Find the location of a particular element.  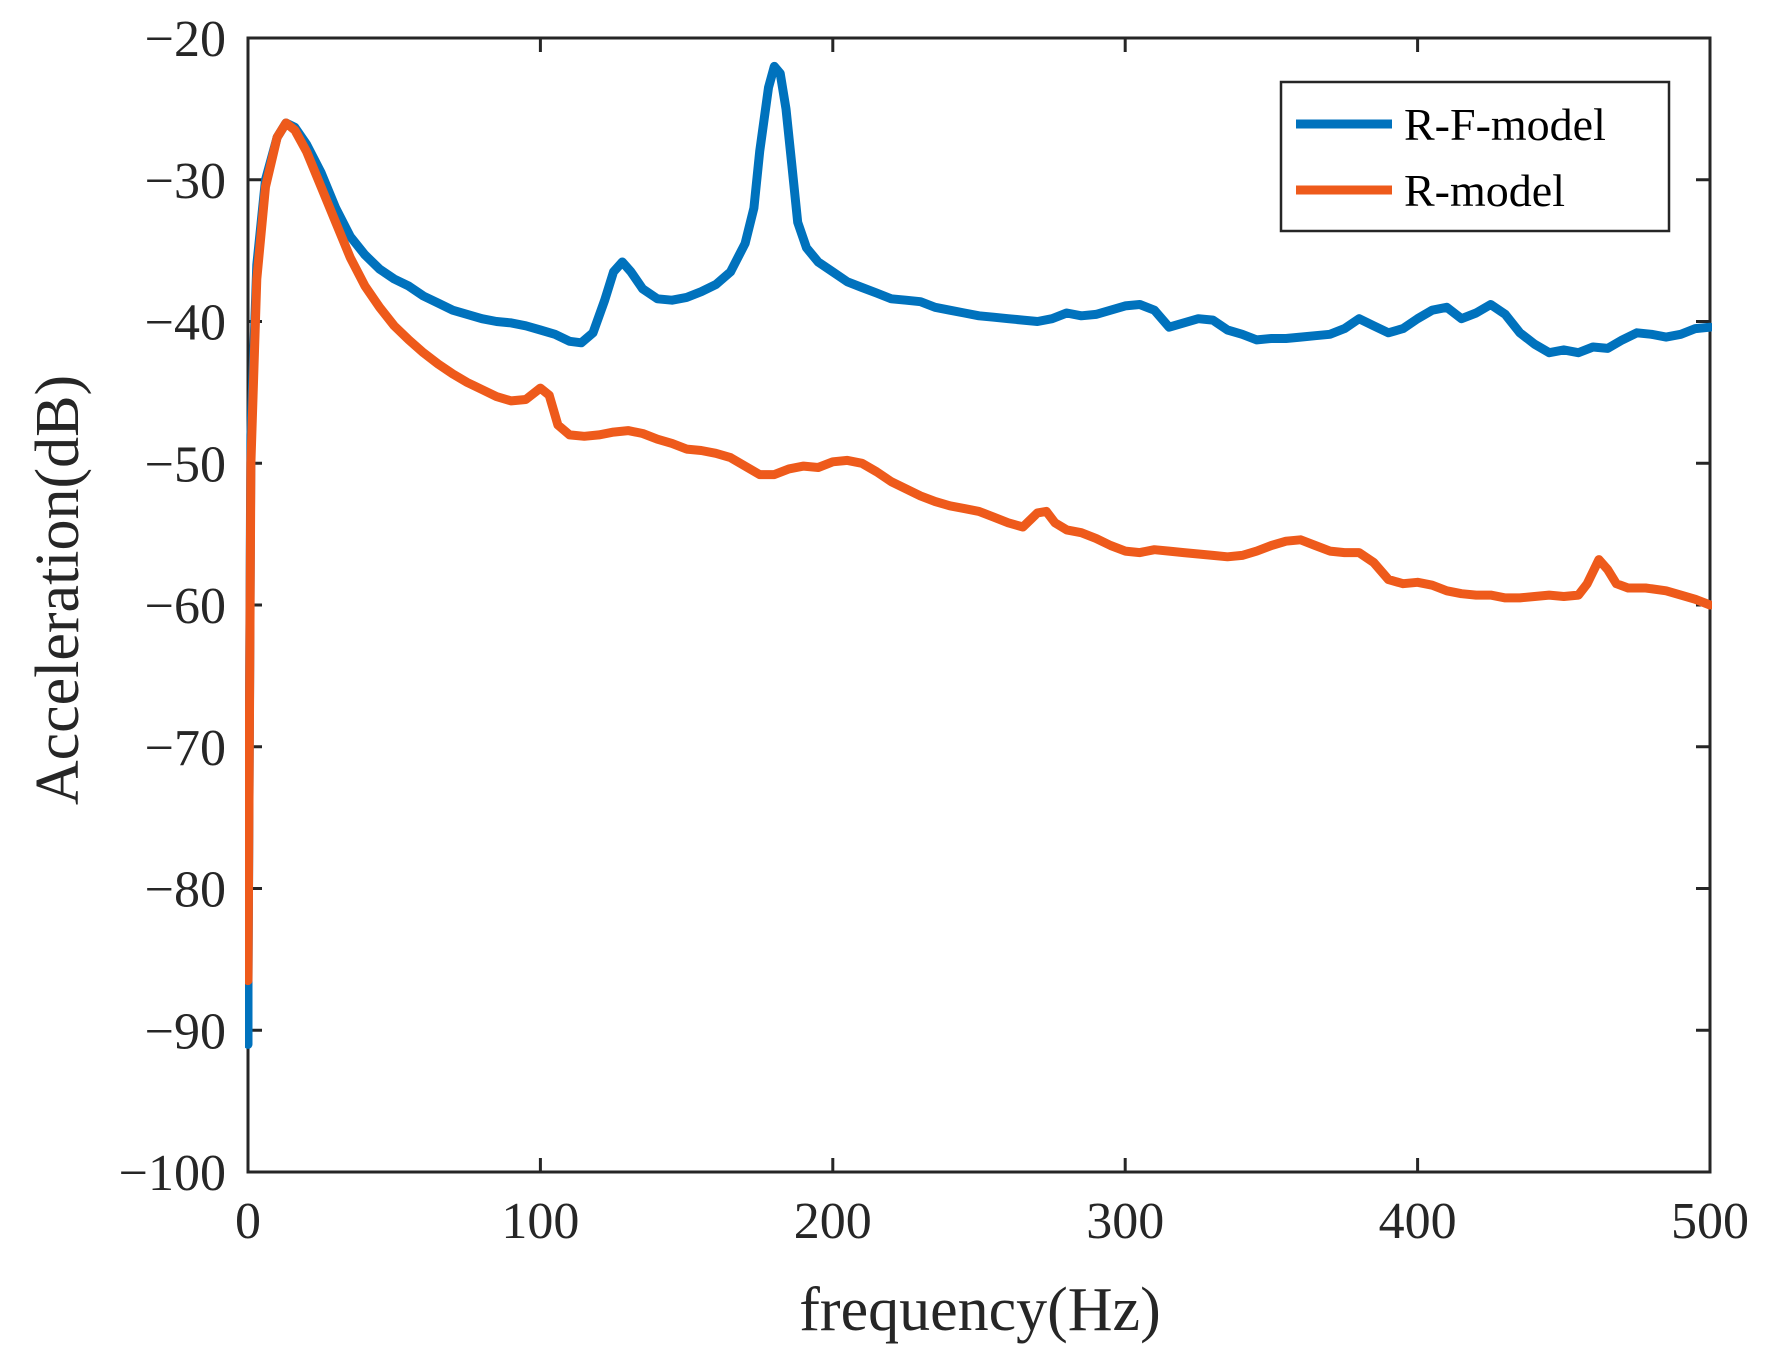

y-tick-label: −30 is located at coordinates (185, 181).